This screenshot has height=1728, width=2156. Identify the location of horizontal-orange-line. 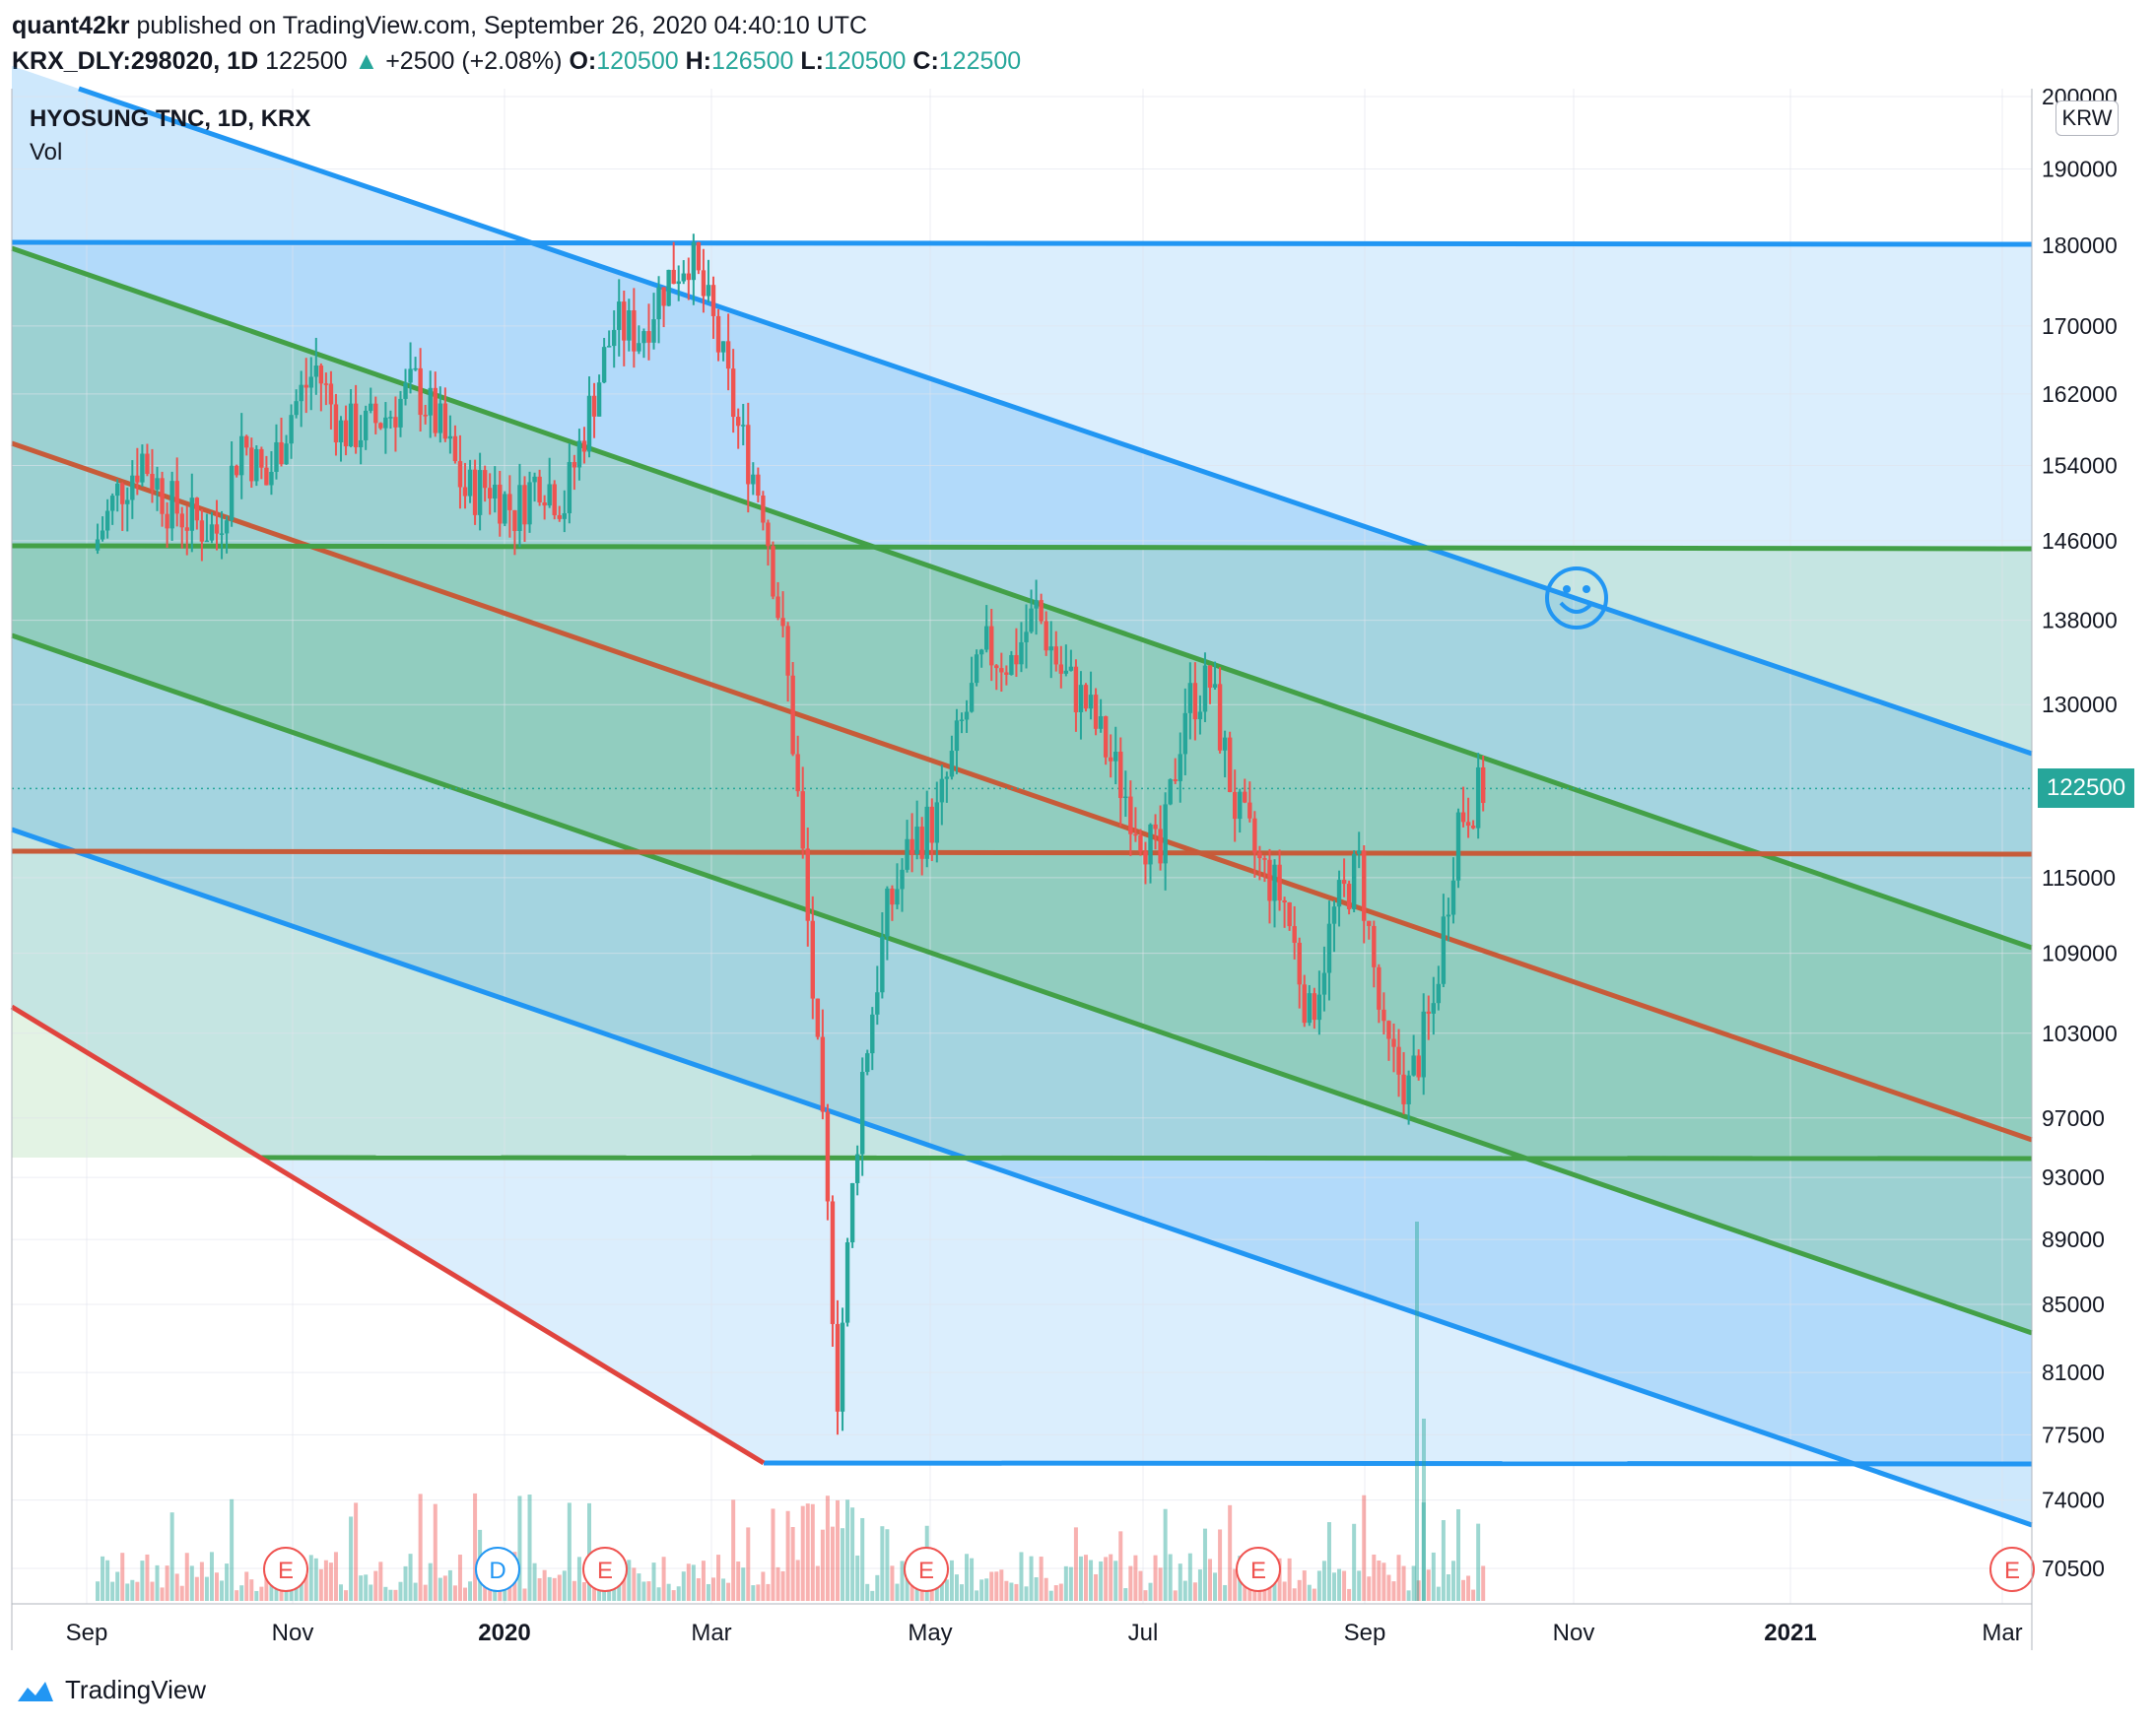
(1022, 852).